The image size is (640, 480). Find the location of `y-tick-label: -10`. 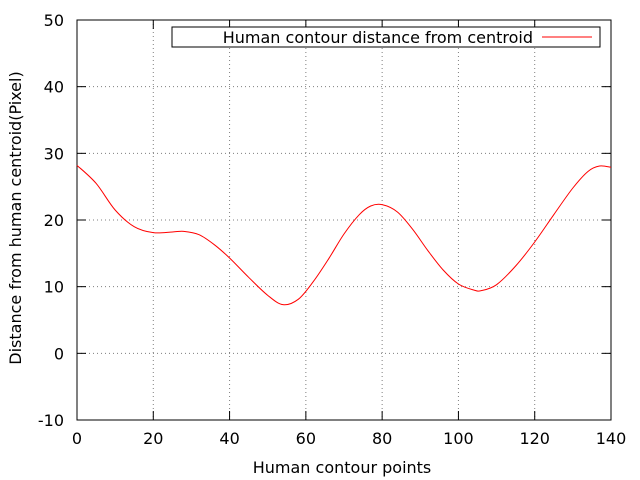

y-tick-label: -10 is located at coordinates (51, 420).